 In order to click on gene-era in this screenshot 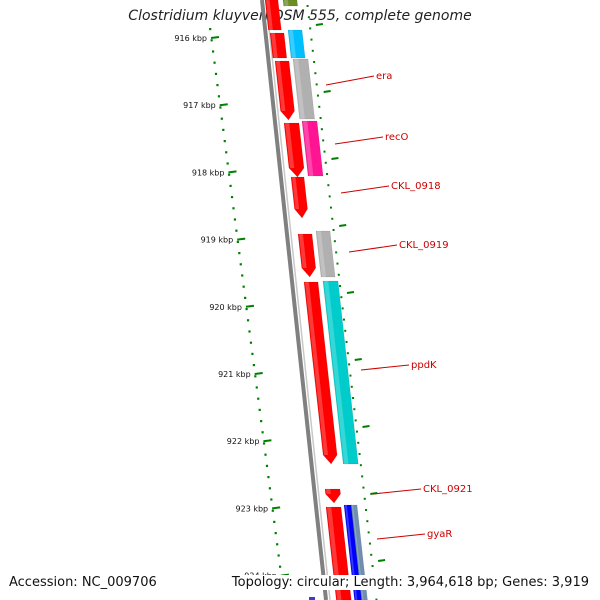, I will do `click(303, 89)`.